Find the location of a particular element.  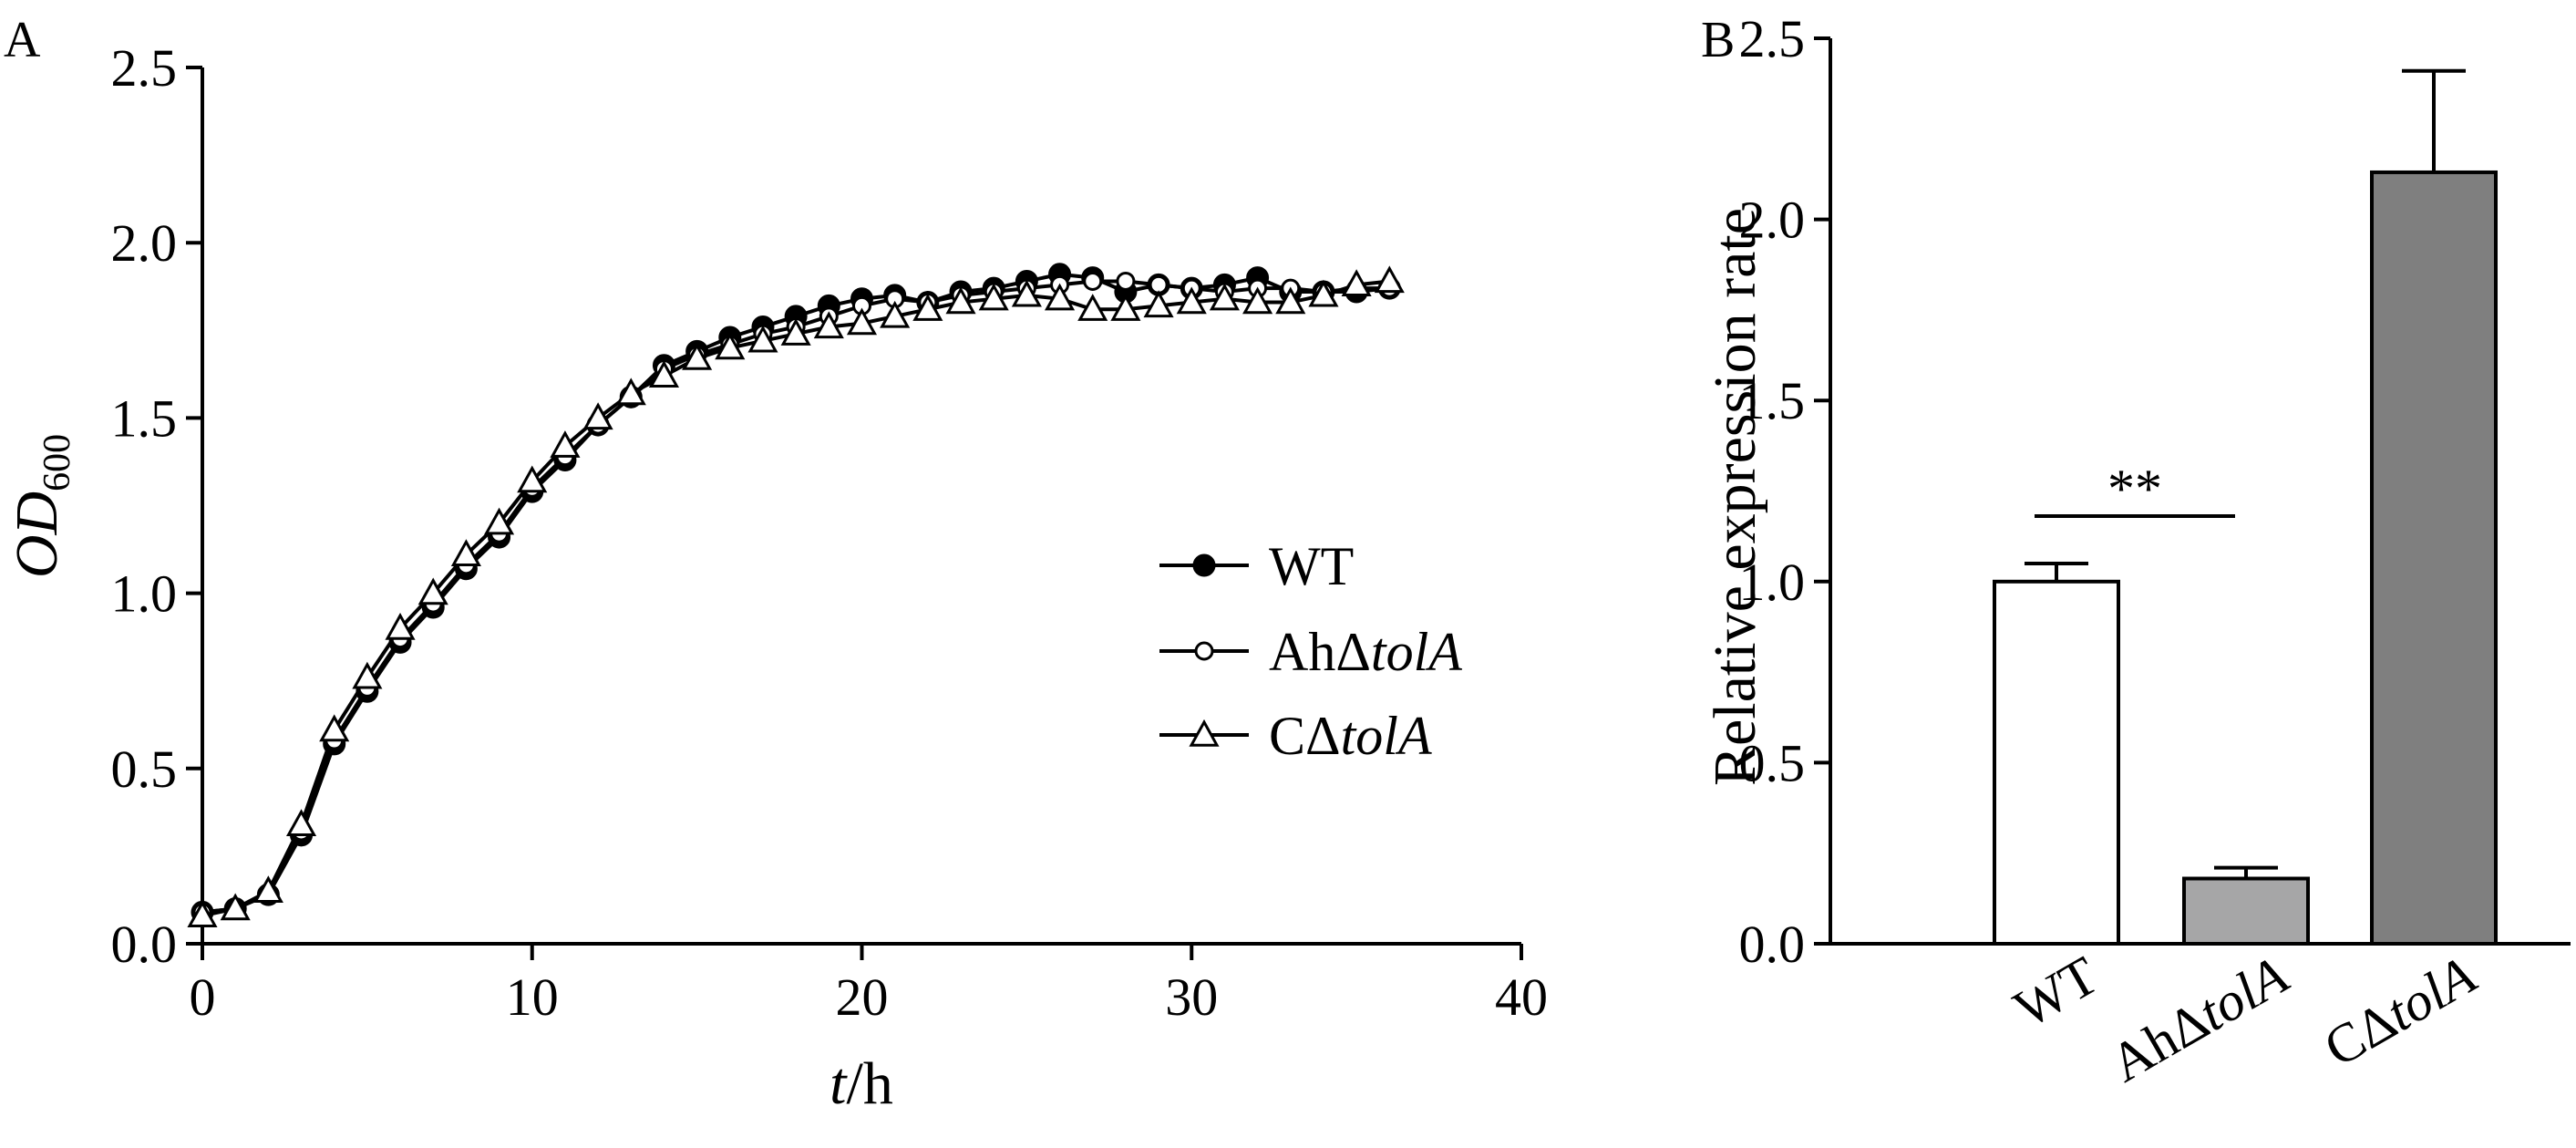

x-tick-label: 10 is located at coordinates (532, 997).